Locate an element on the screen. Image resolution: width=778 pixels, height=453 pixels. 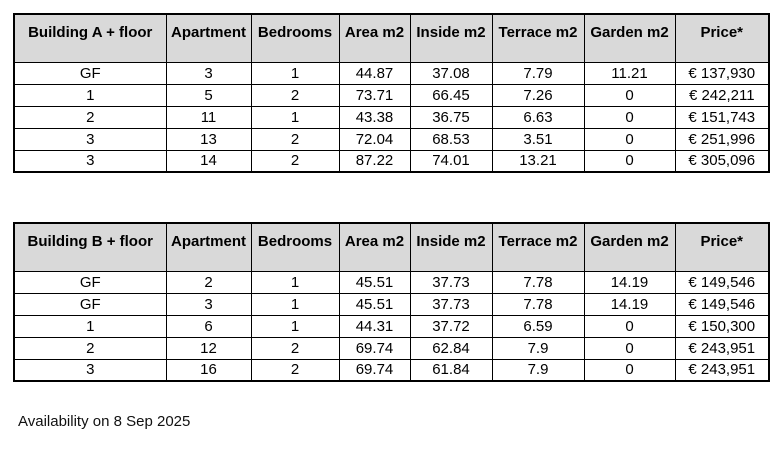
table-row: 3 13 2 72.04 68.53 3.51 0 € 251,996 is located at coordinates (391, 139).